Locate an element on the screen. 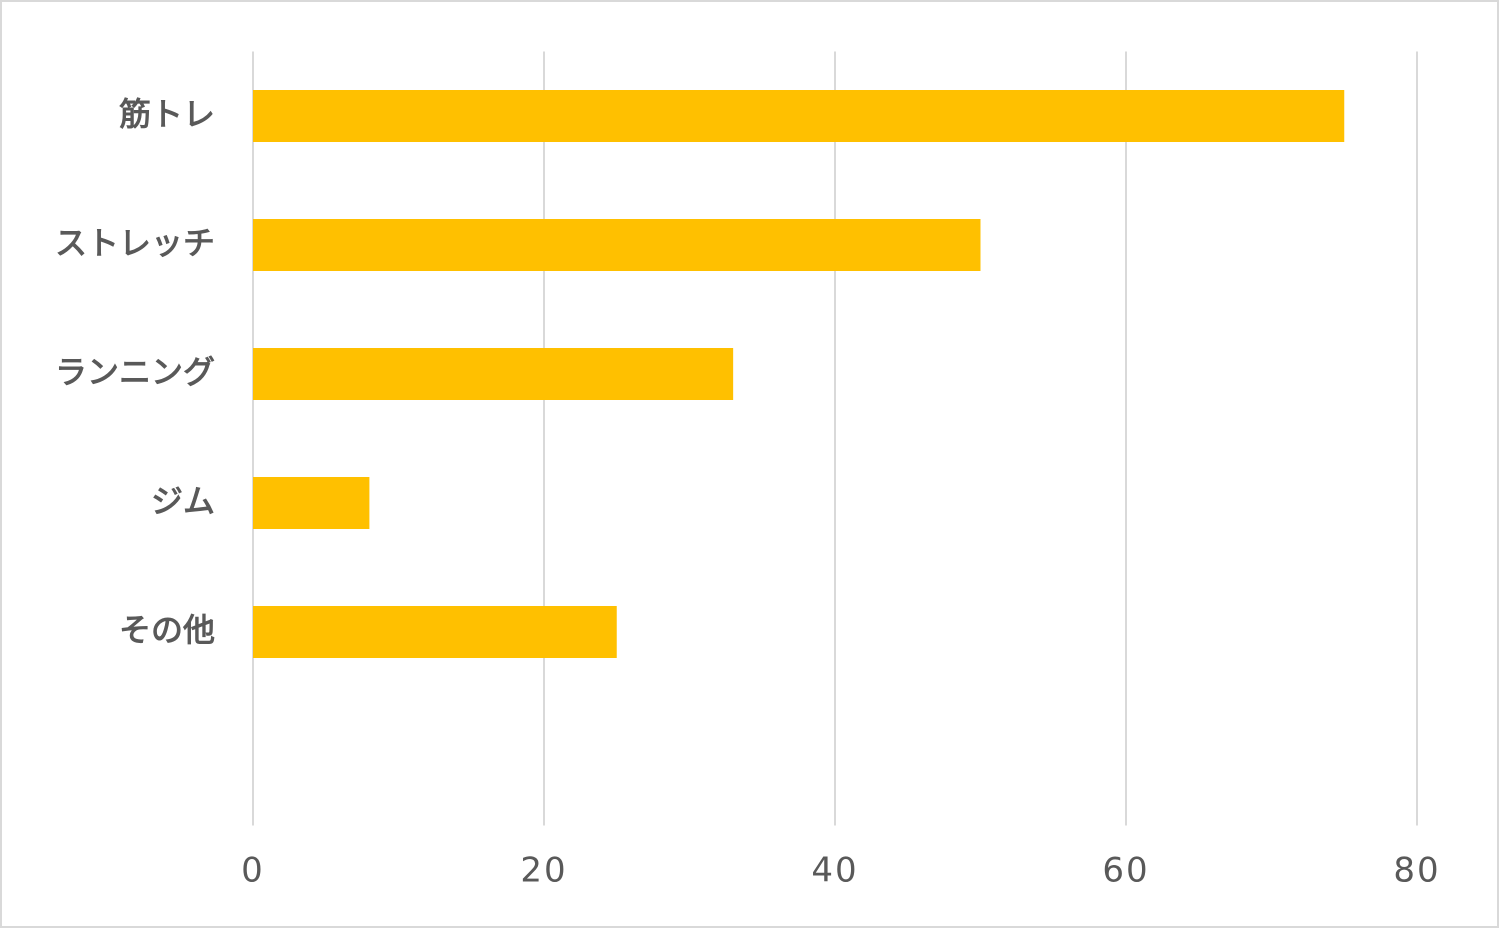  x-tick-label: 80 is located at coordinates (1416, 871).